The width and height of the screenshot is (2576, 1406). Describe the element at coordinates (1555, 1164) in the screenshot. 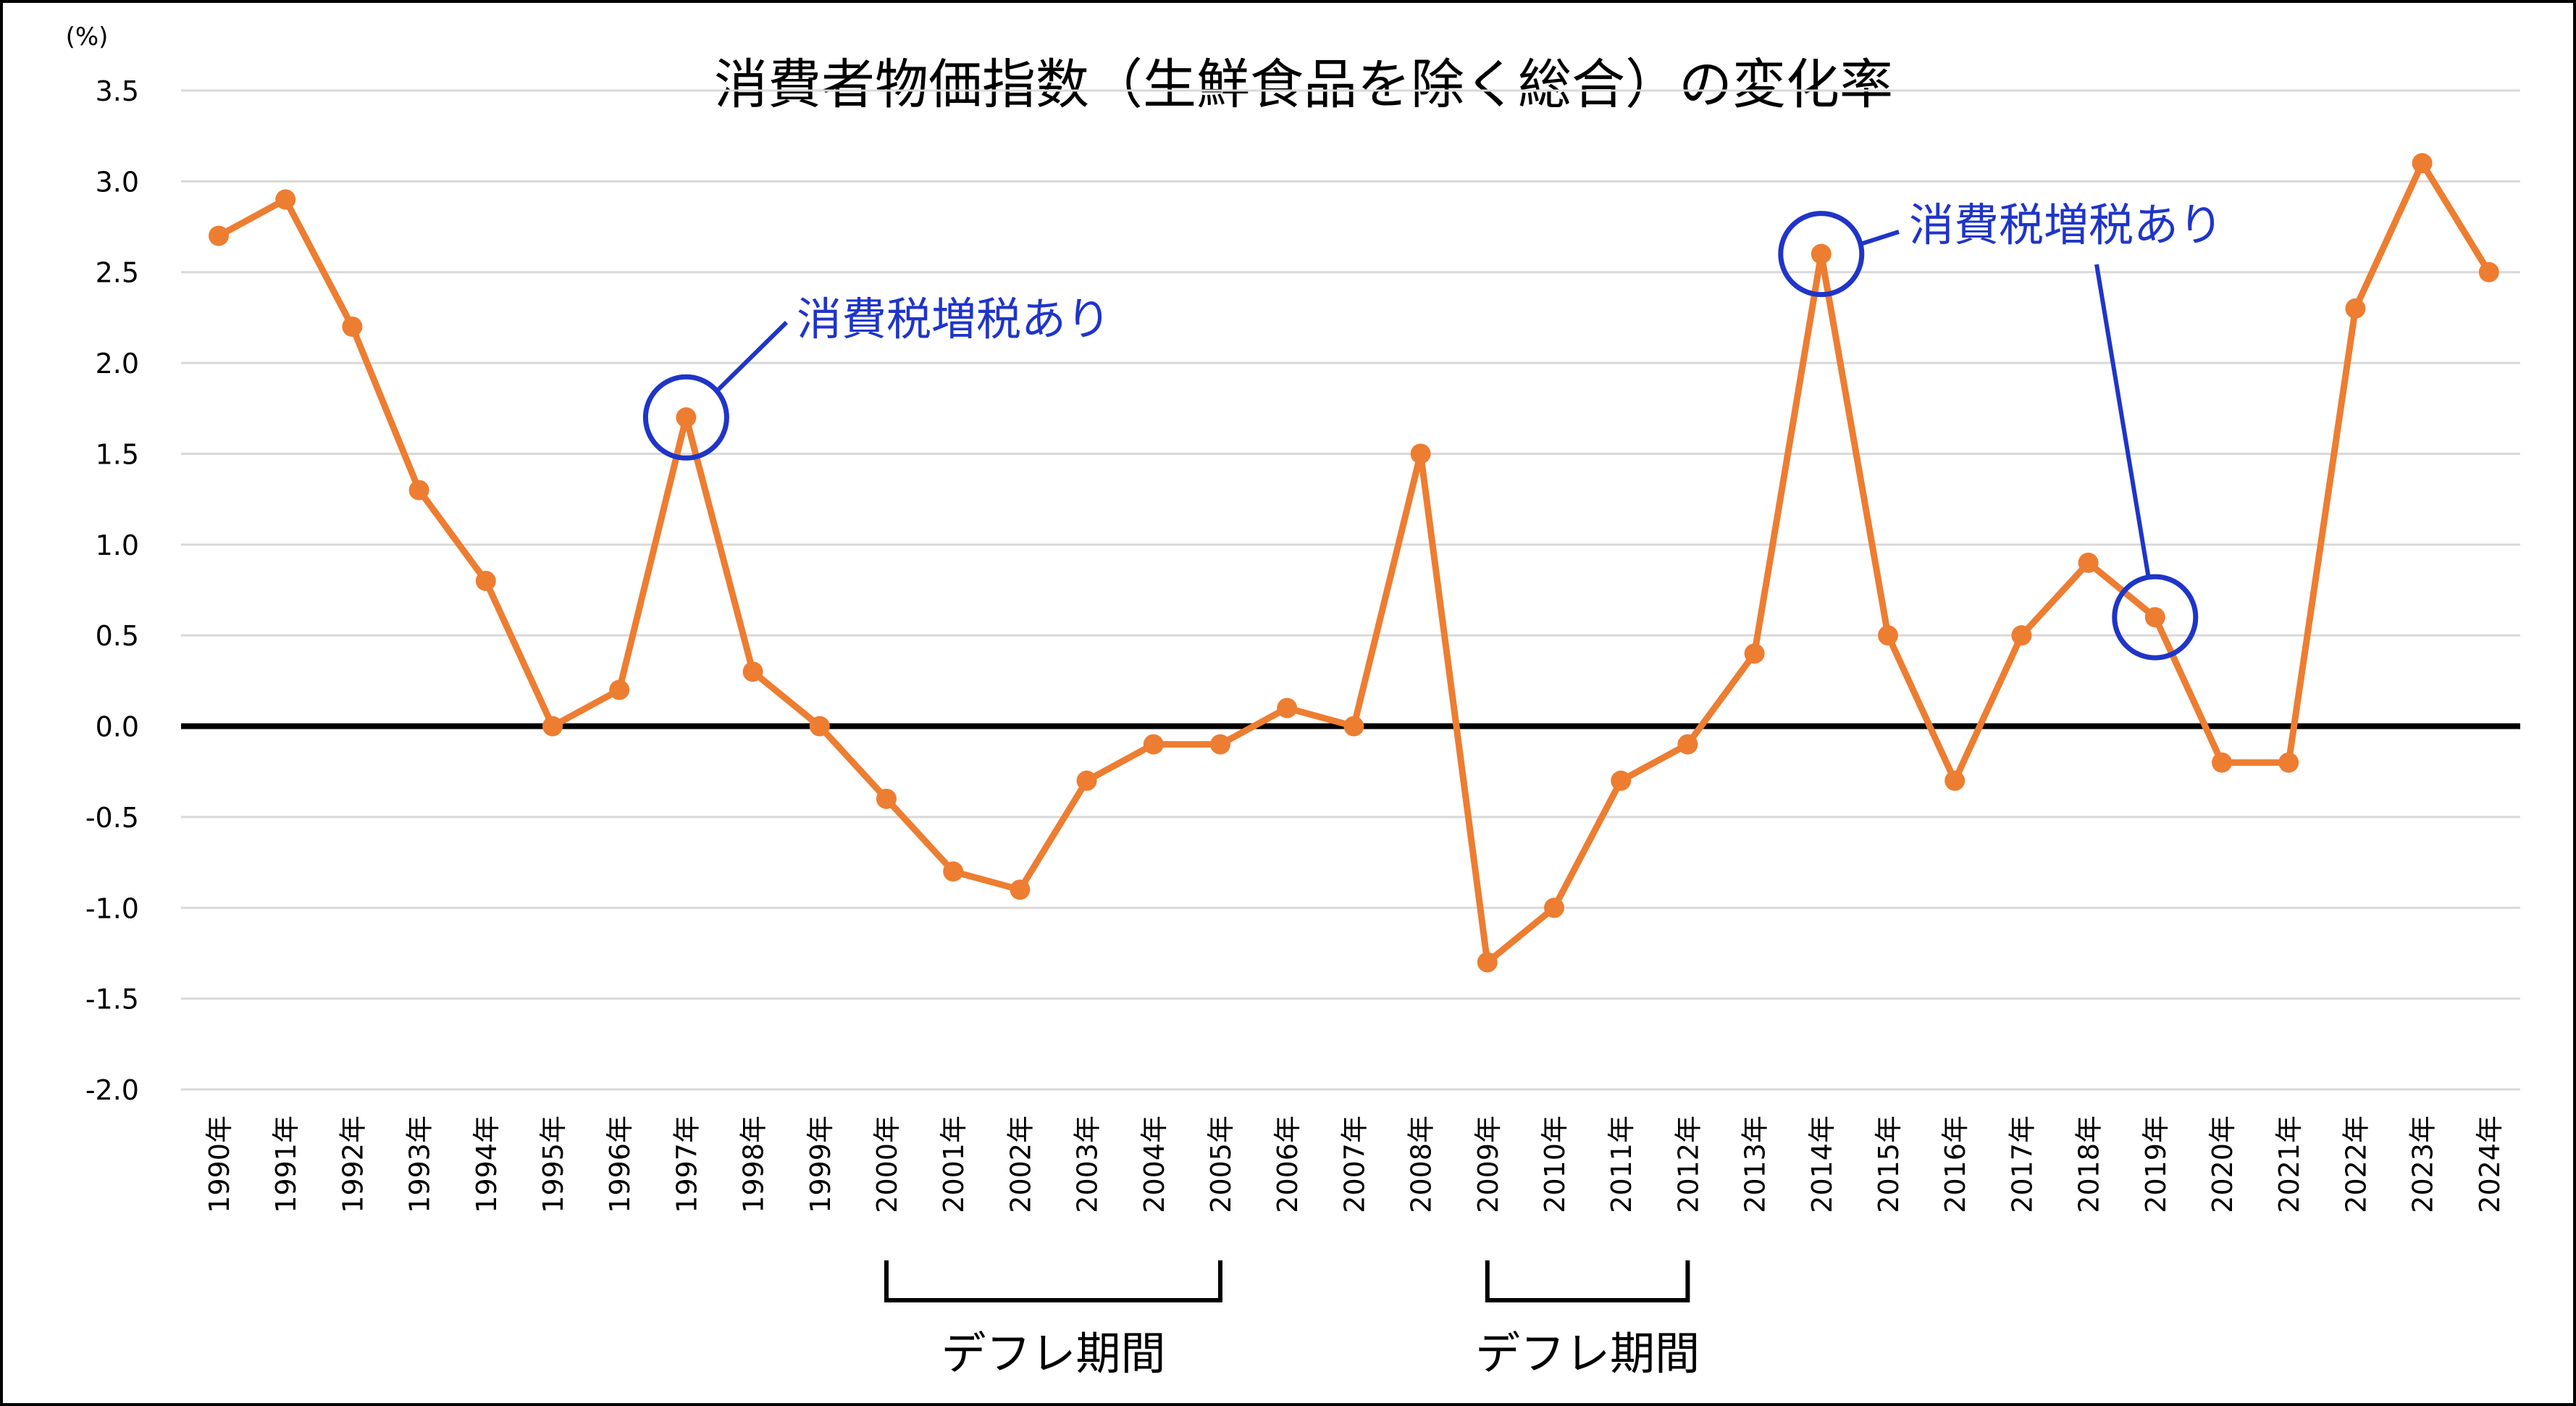

I see `x-tick-label: 2010年` at that location.